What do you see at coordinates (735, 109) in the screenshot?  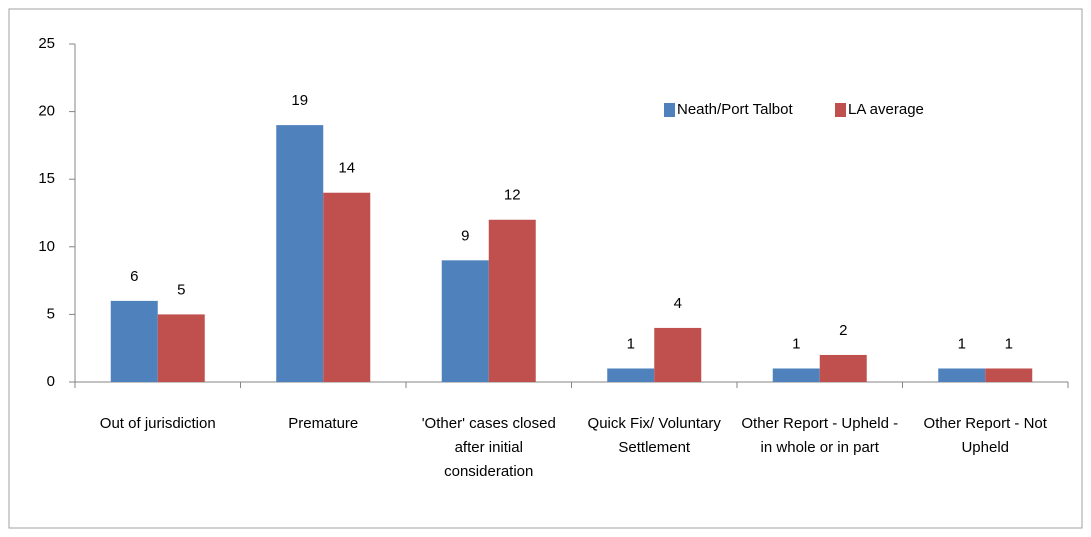 I see `legend-label: Neath/Port Talbot` at bounding box center [735, 109].